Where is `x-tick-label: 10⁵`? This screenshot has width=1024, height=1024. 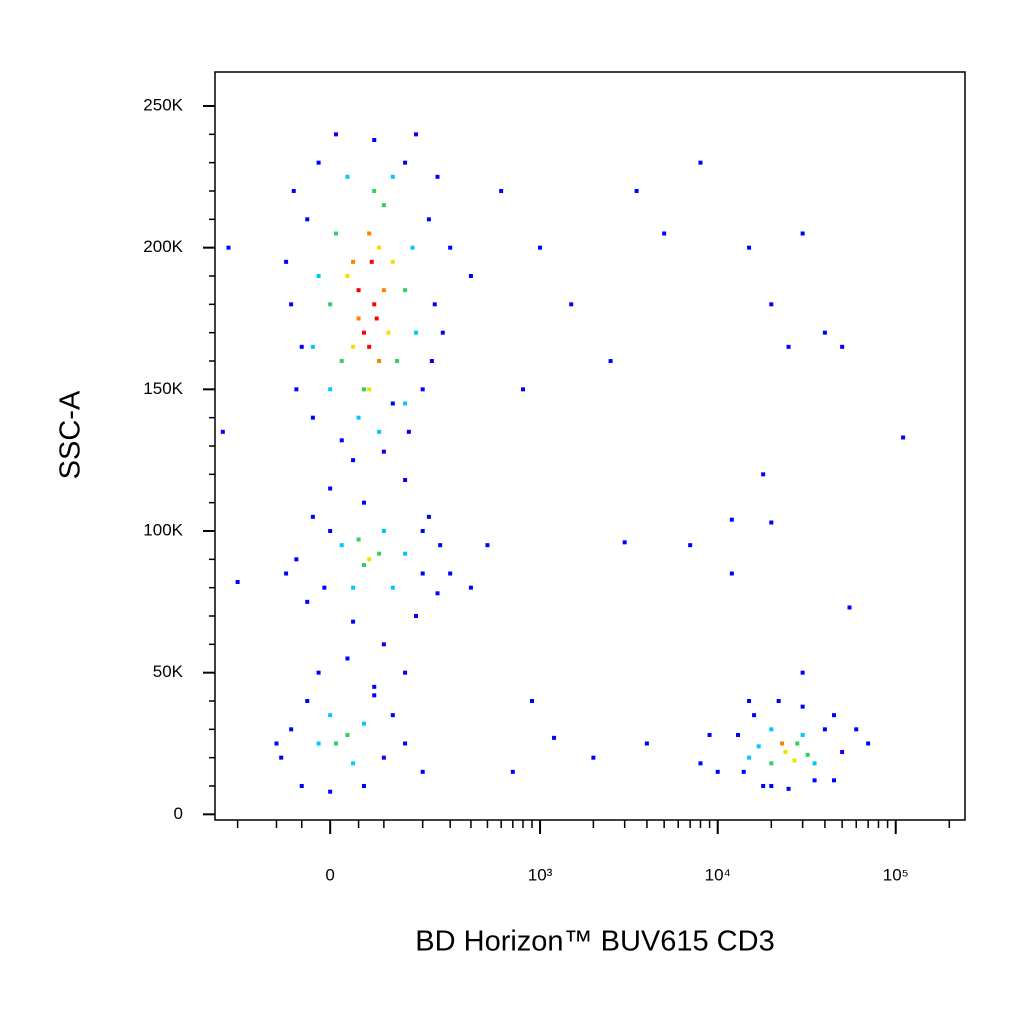
x-tick-label: 10⁵ is located at coordinates (896, 874).